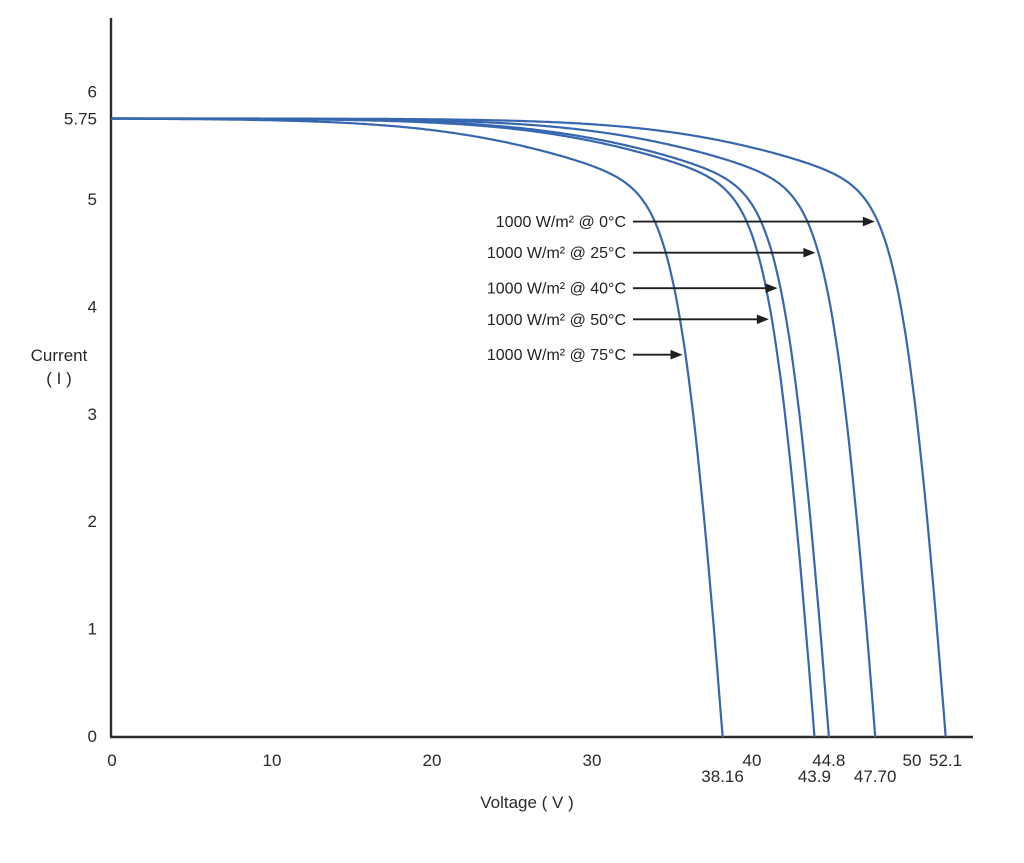 The width and height of the screenshot is (1024, 863). What do you see at coordinates (875, 776) in the screenshot?
I see `voc-tick-label: 47.70` at bounding box center [875, 776].